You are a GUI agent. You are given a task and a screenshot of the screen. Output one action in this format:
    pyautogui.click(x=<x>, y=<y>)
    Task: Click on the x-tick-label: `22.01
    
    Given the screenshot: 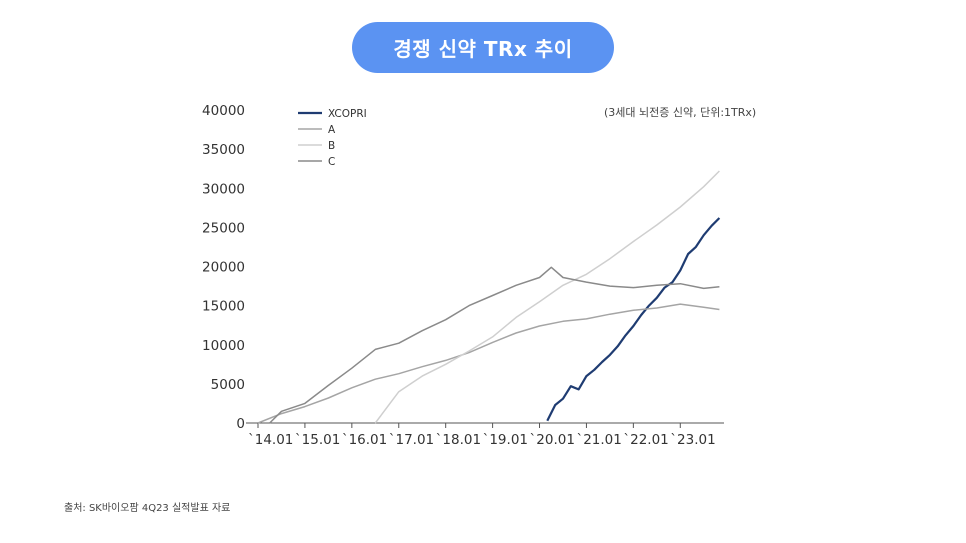 What is the action you would take?
    pyautogui.click(x=645, y=440)
    